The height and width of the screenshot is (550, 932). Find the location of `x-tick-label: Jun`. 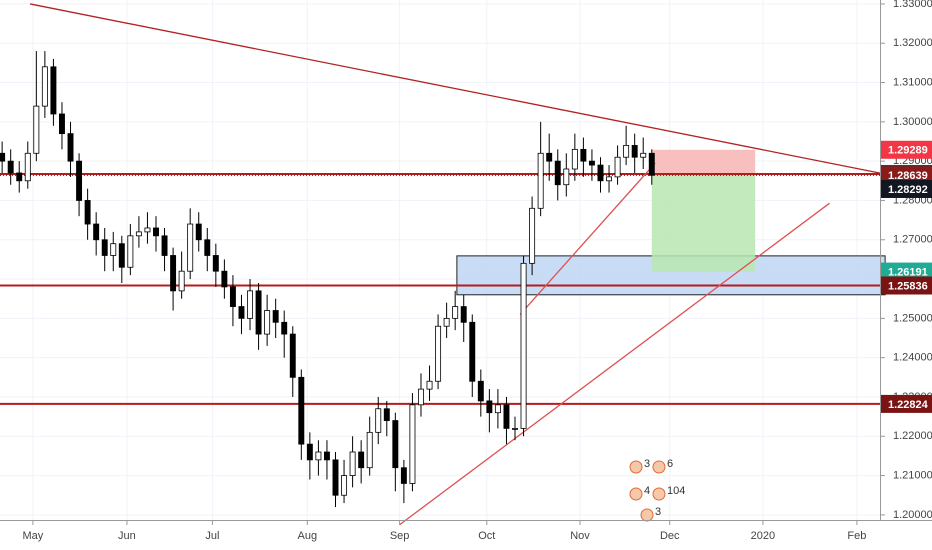

x-tick-label: Jun is located at coordinates (127, 536).